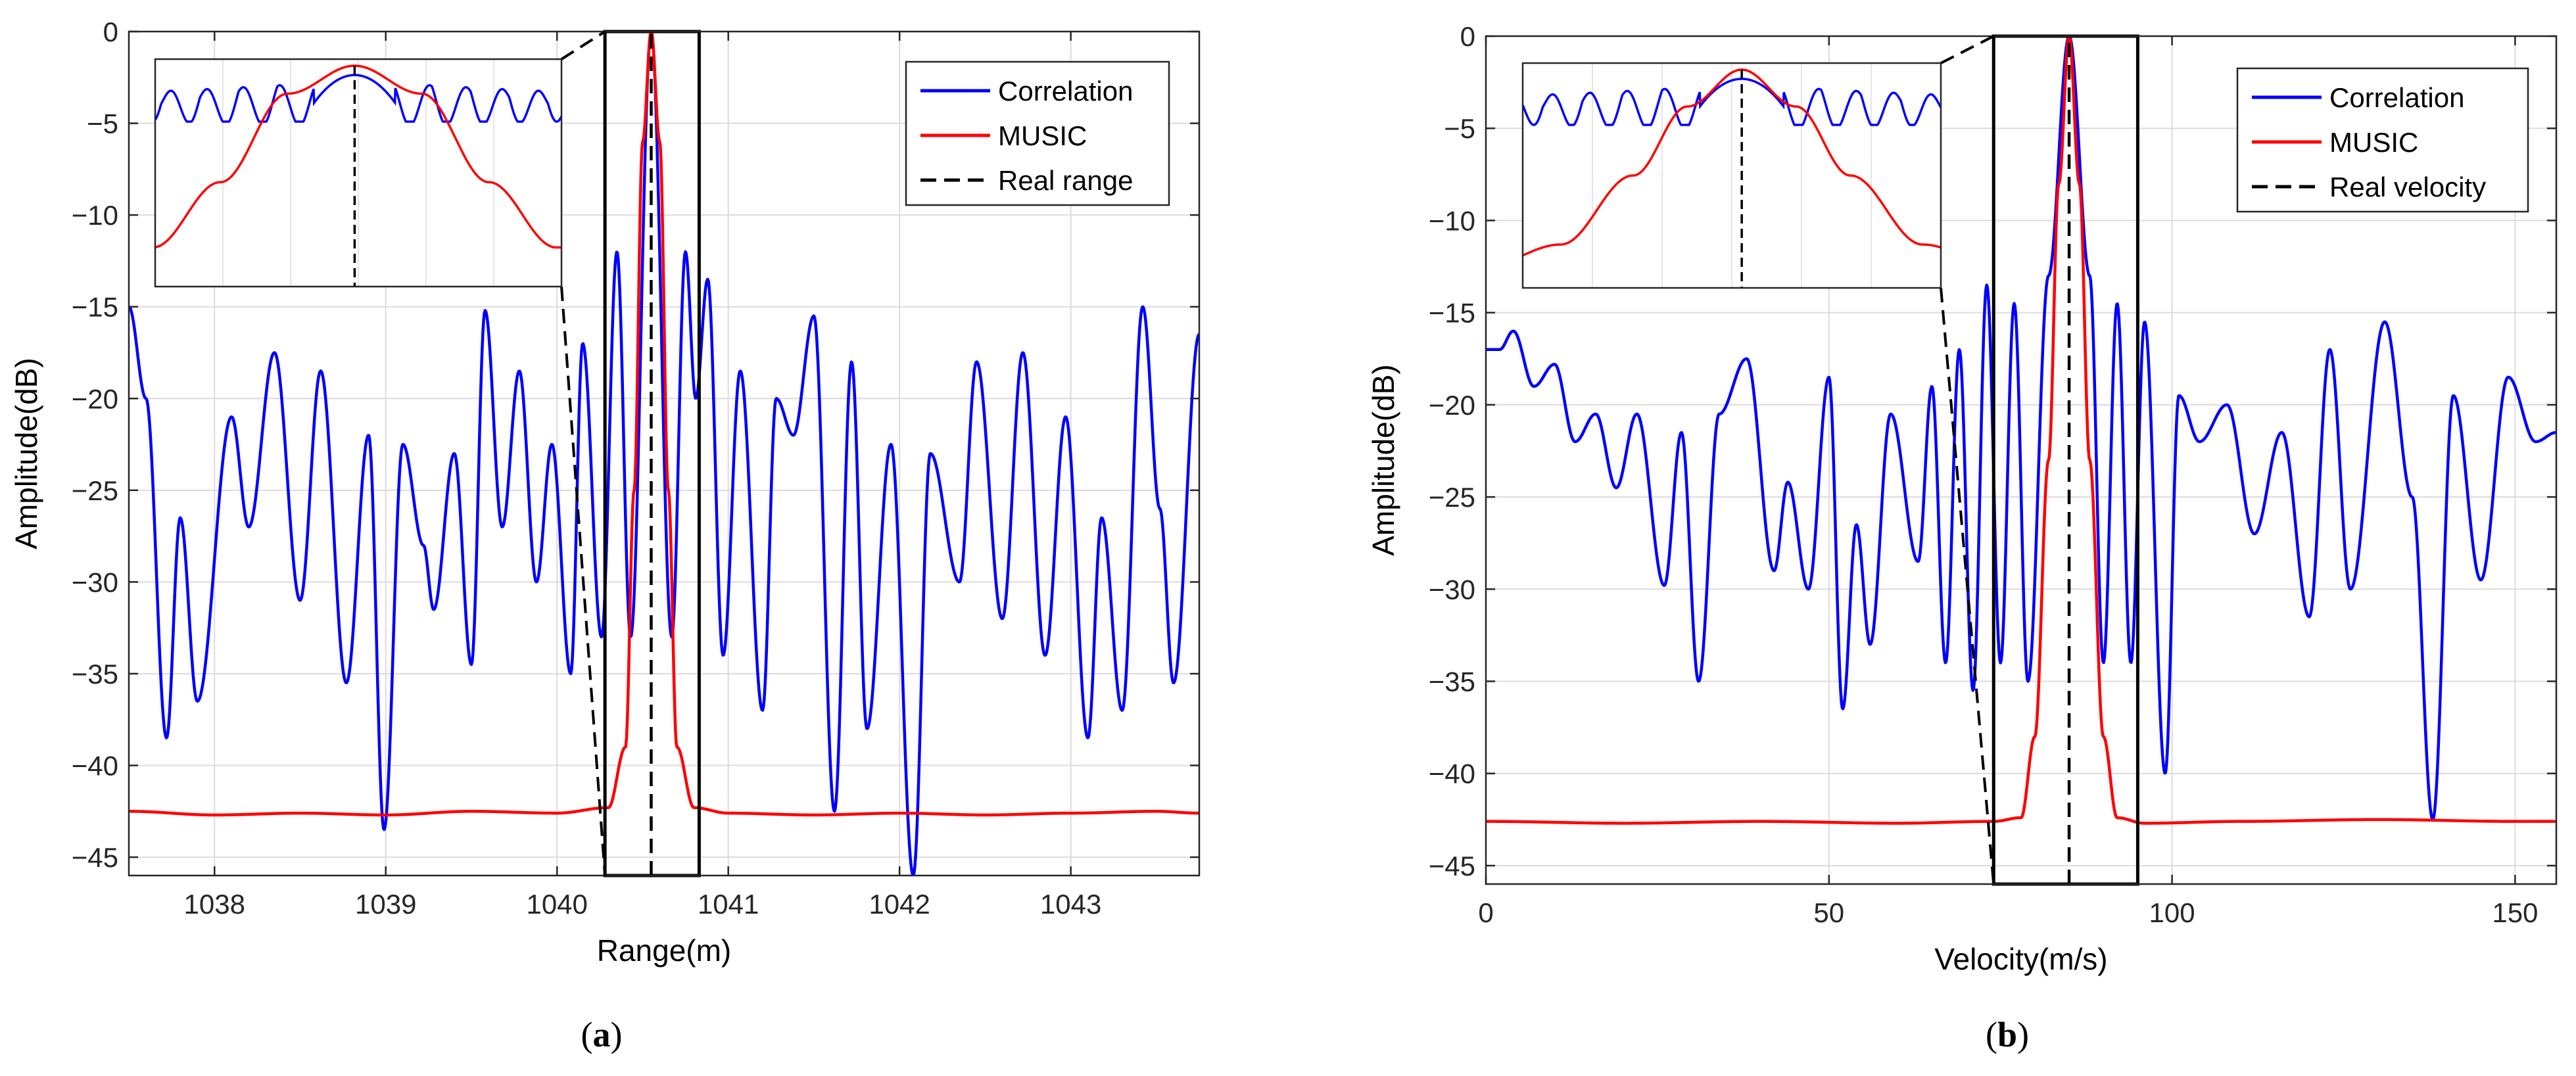  I want to click on legend-label: Real range, so click(1065, 180).